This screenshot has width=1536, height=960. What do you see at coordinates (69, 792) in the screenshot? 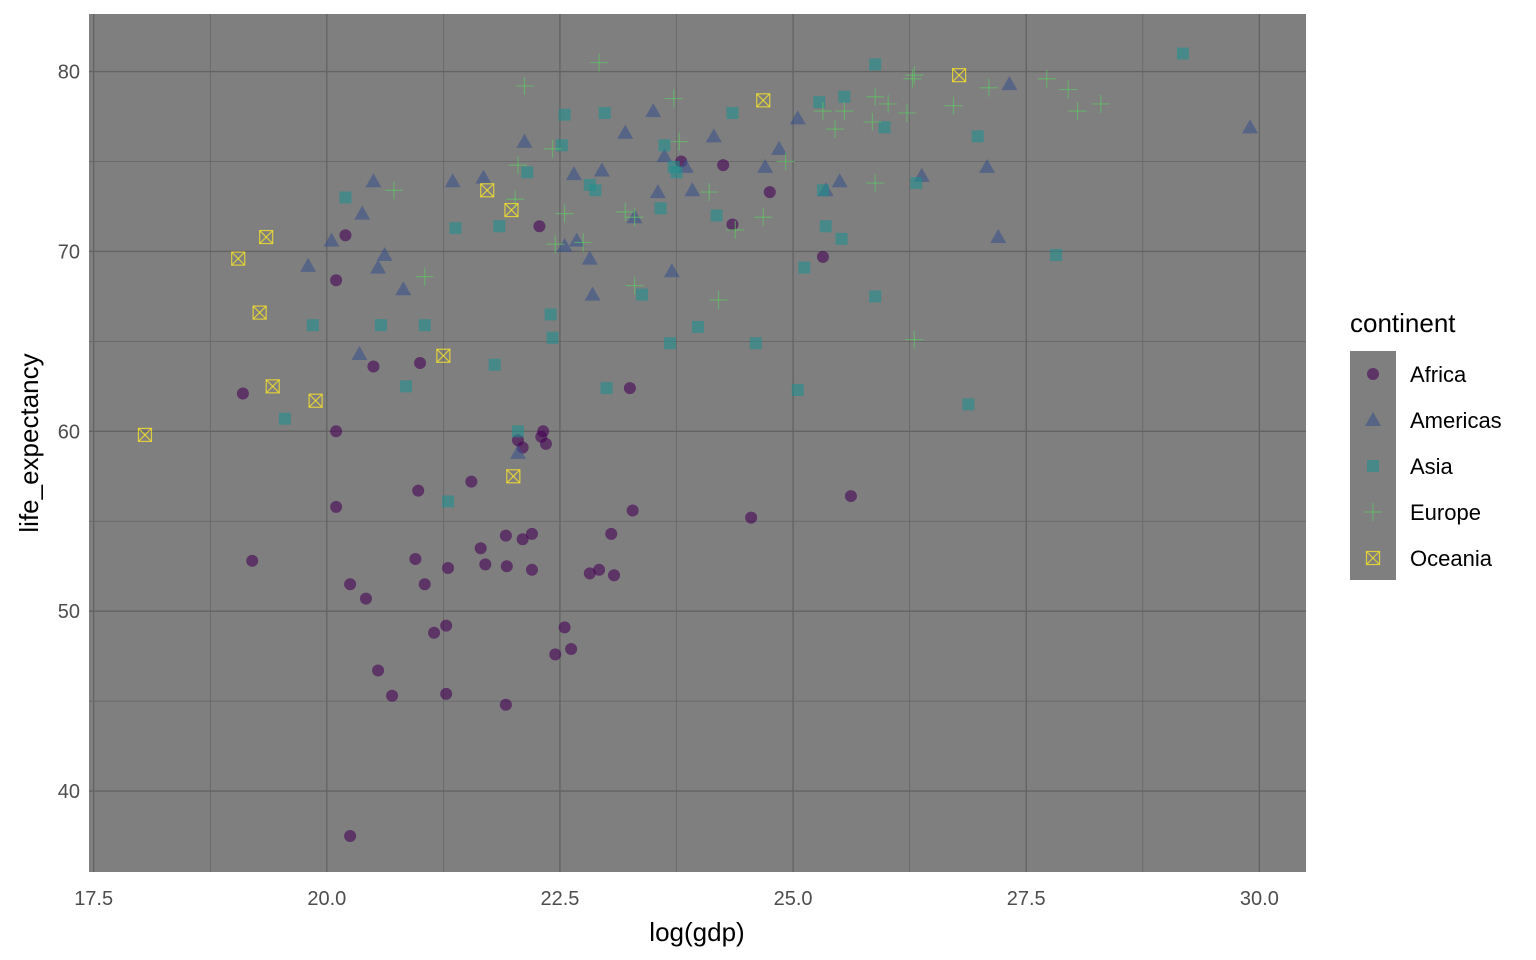
I see `y-tick-label: 40` at bounding box center [69, 792].